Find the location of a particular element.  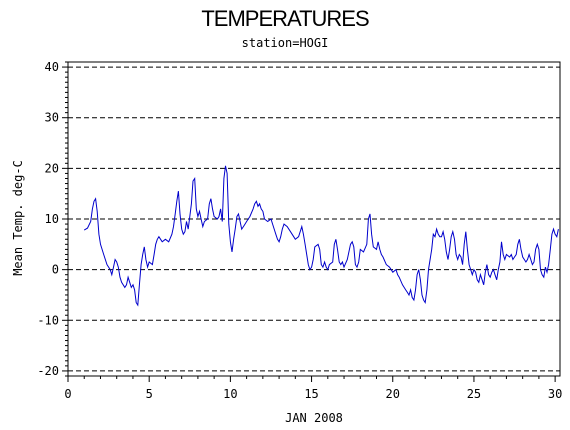

x-tick-label: 5 is located at coordinates (149, 394).